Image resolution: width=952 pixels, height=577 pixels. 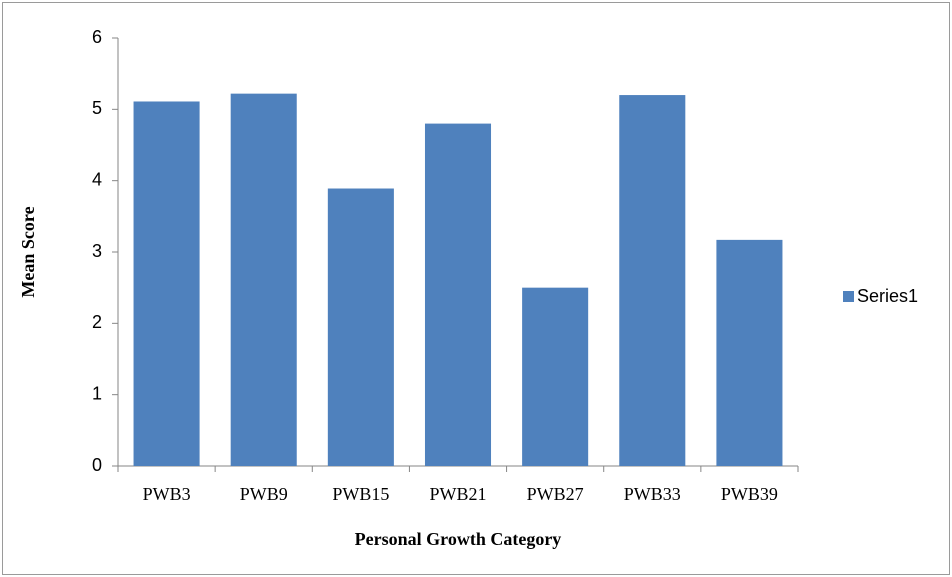 What do you see at coordinates (457, 494) in the screenshot?
I see `x-tick-label: PWB21` at bounding box center [457, 494].